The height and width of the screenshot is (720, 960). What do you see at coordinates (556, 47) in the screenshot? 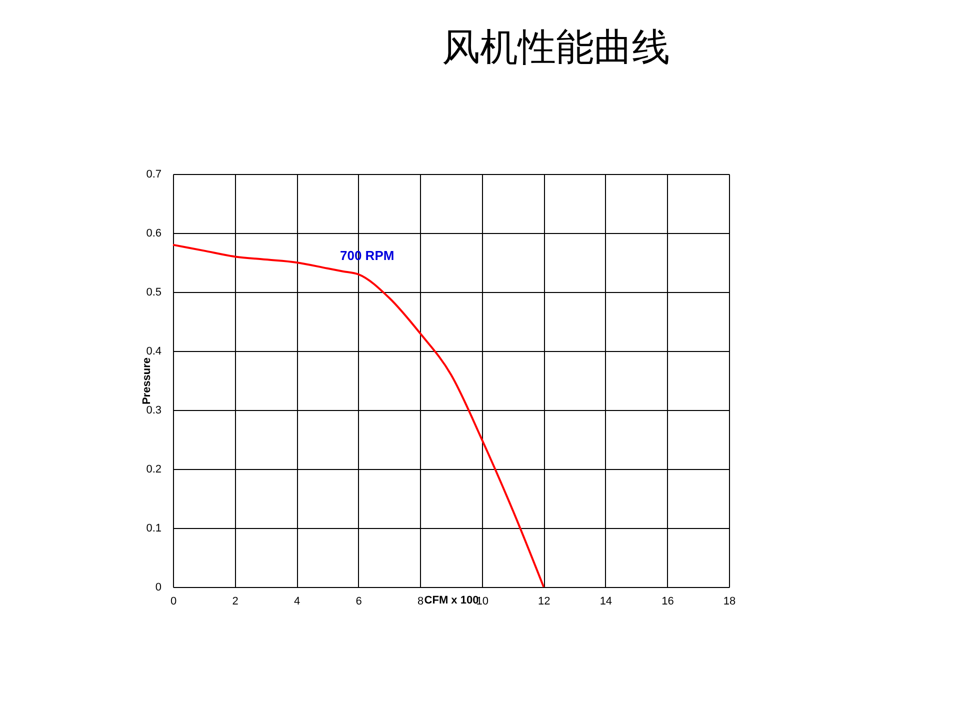
I see `chart-title: 风机性能曲线` at bounding box center [556, 47].